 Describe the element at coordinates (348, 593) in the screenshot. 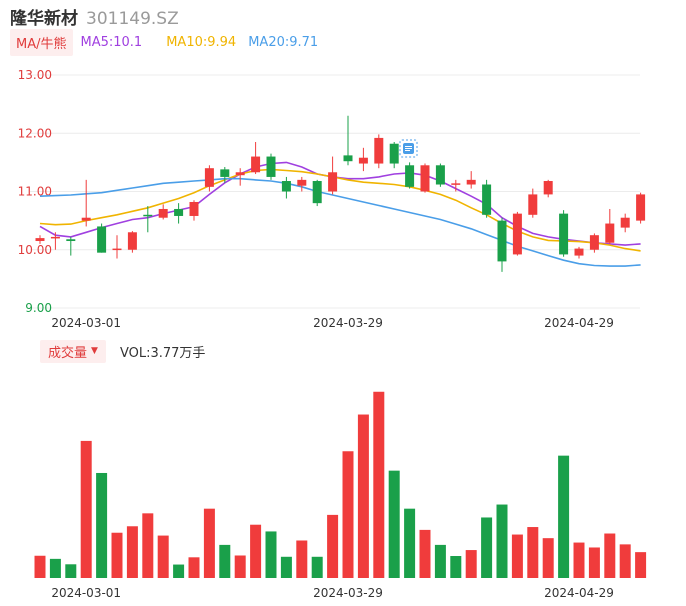

I see `volume-date-label: 2024-03-29` at that location.